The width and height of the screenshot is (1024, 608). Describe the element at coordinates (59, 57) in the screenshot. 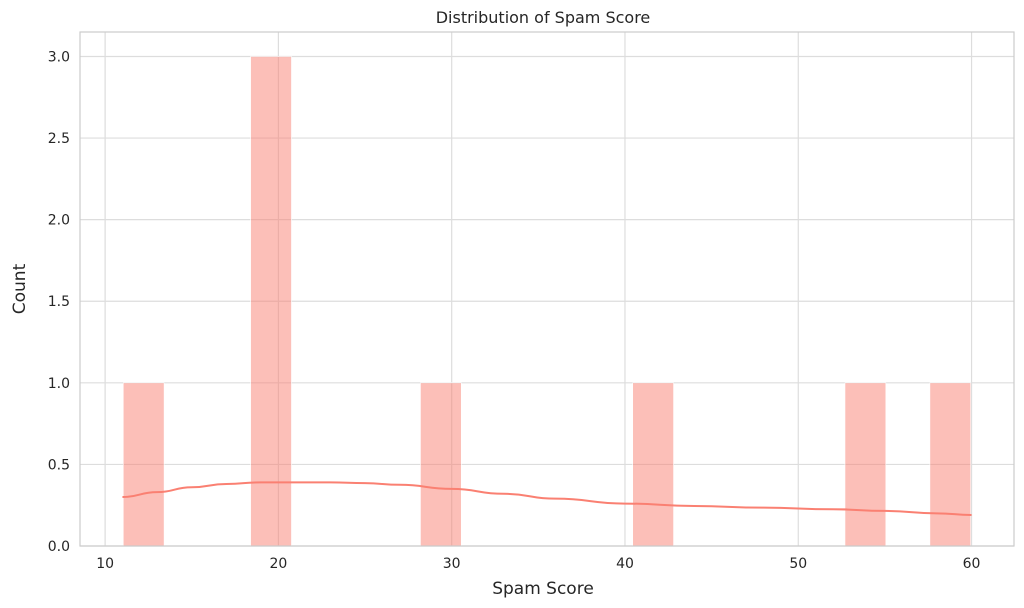

I see `y-tick-label: 3.0` at that location.